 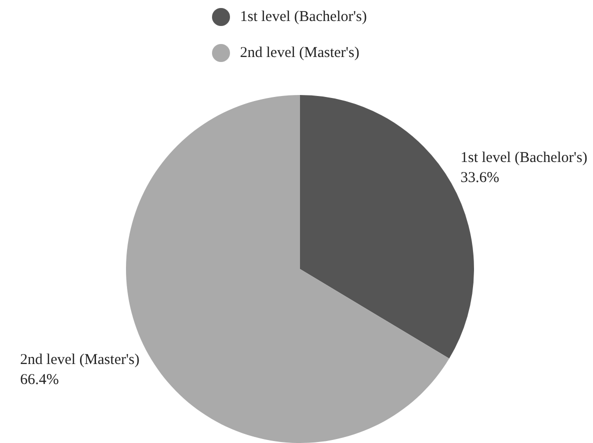 What do you see at coordinates (524, 158) in the screenshot?
I see `slice-label: 1st level (Bachelor's)` at bounding box center [524, 158].